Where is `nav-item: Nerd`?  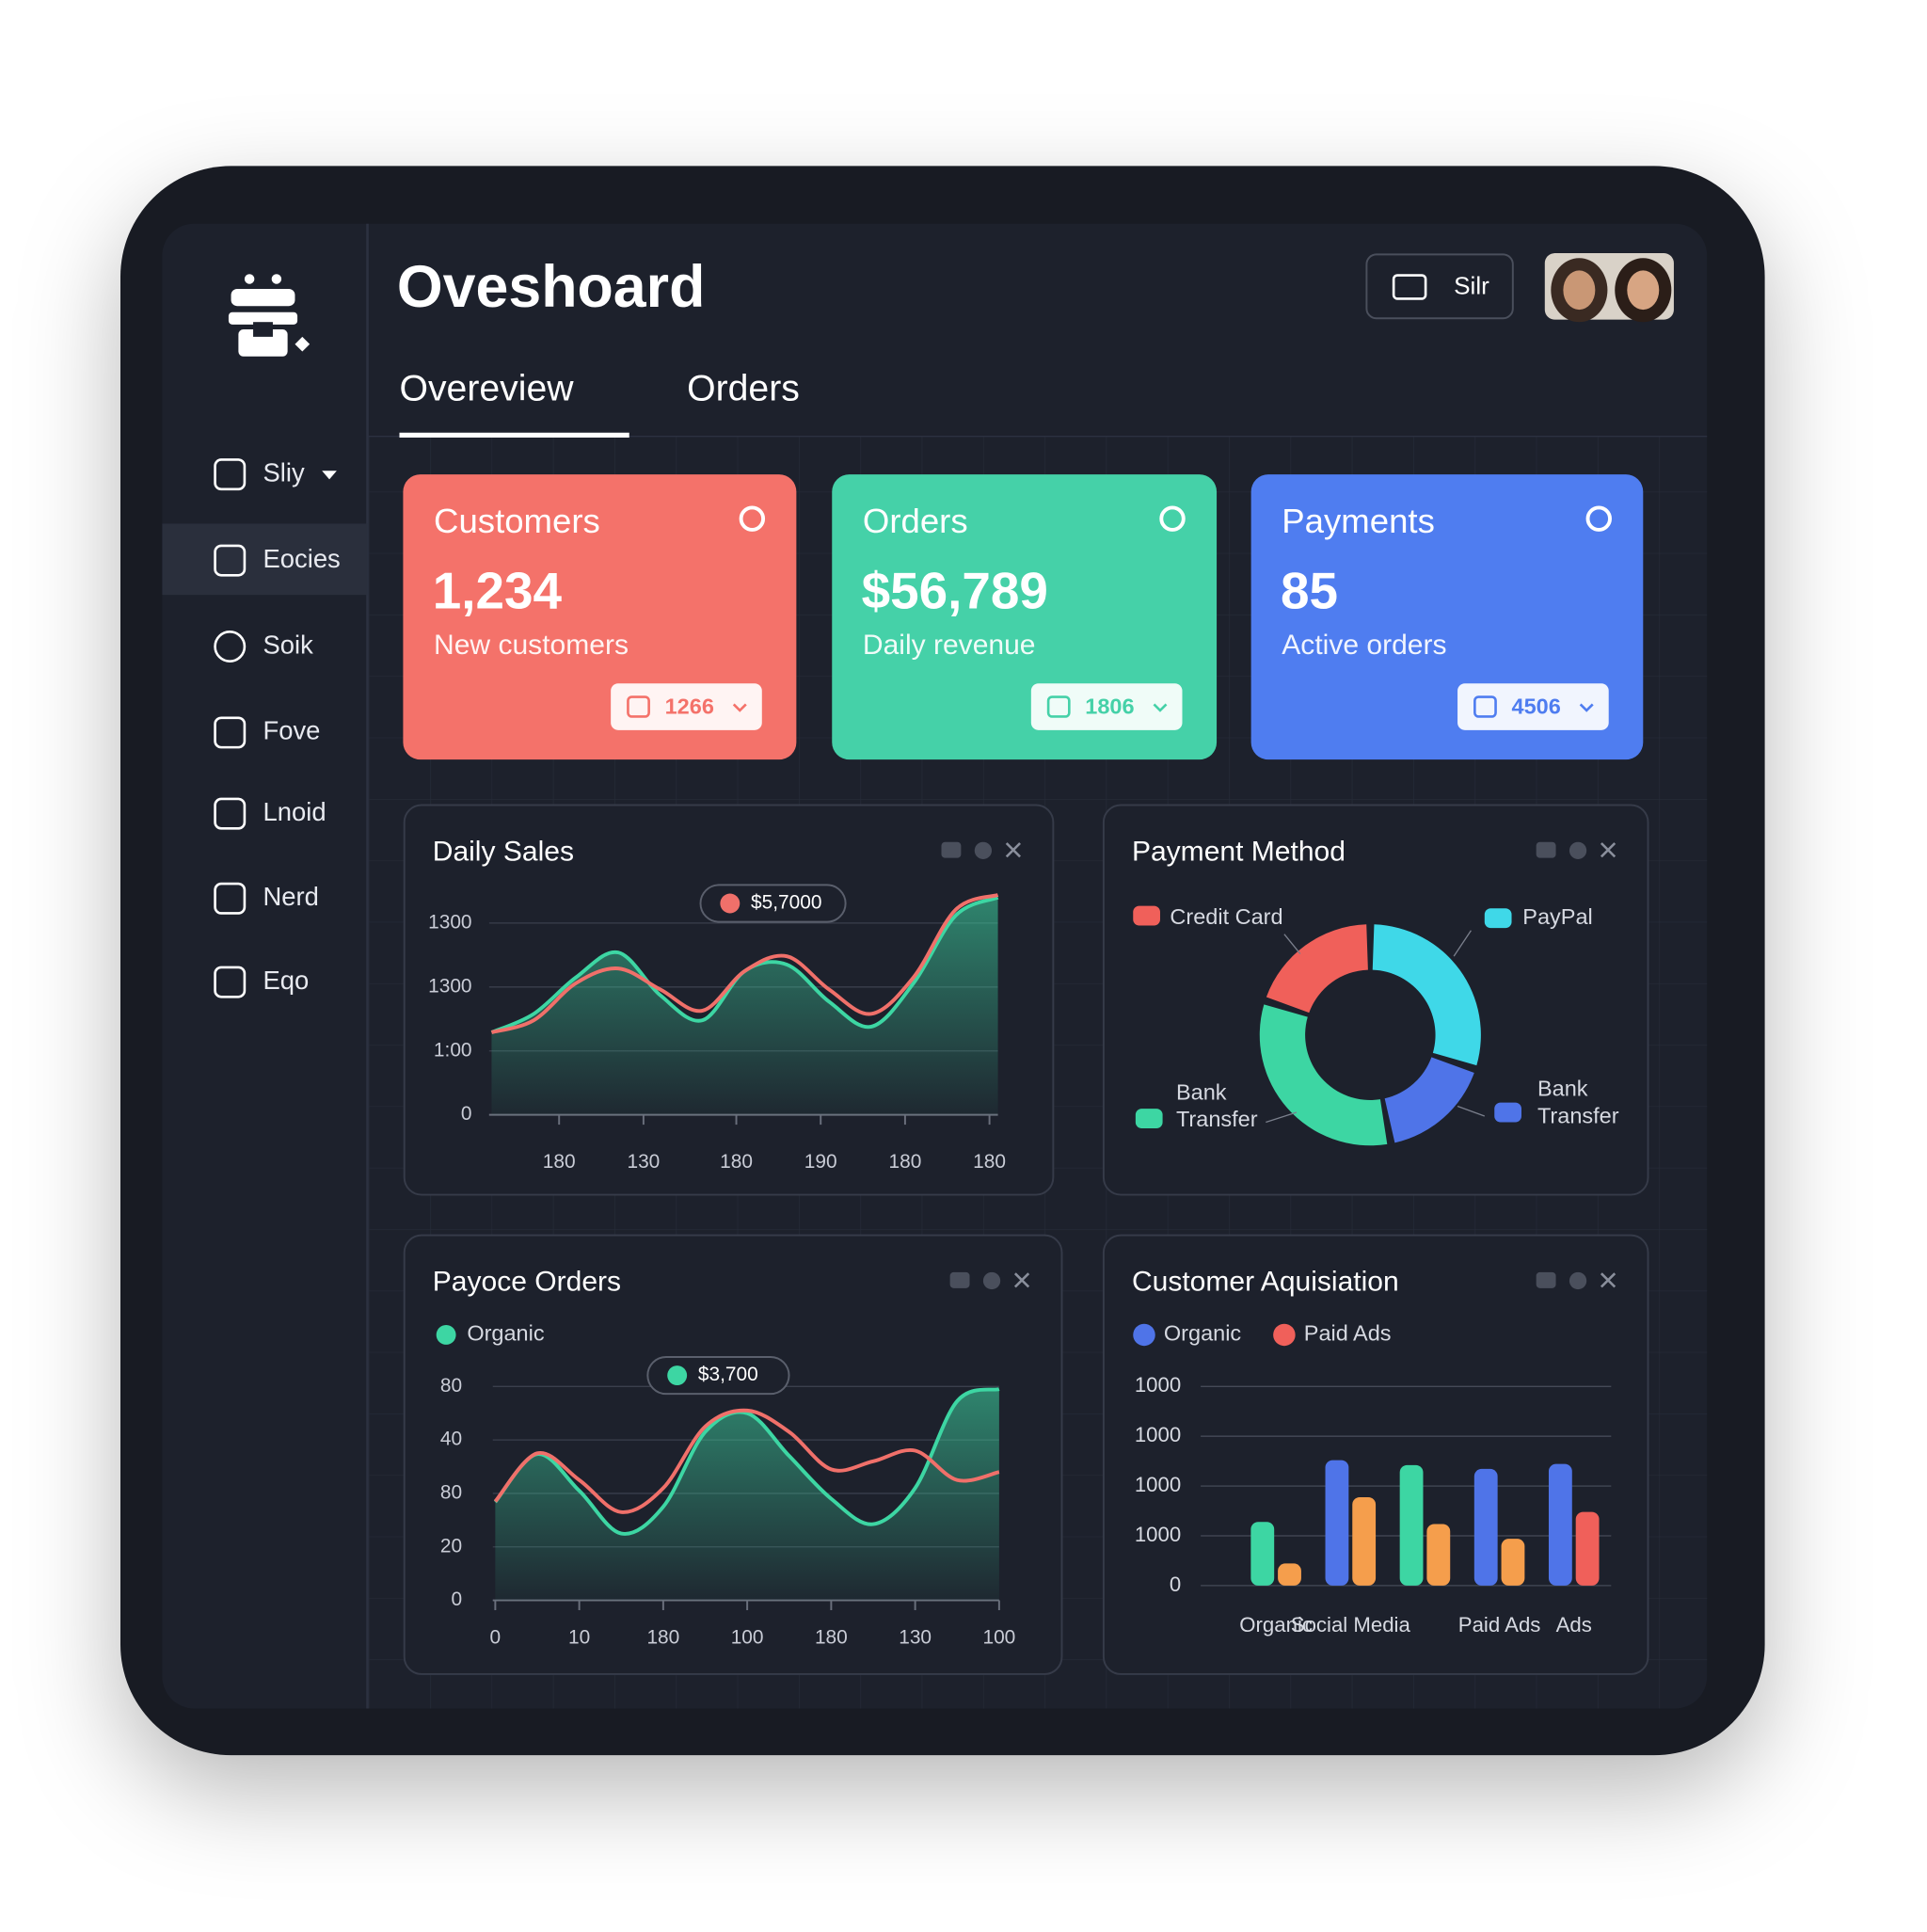 nav-item: Nerd is located at coordinates (266, 898).